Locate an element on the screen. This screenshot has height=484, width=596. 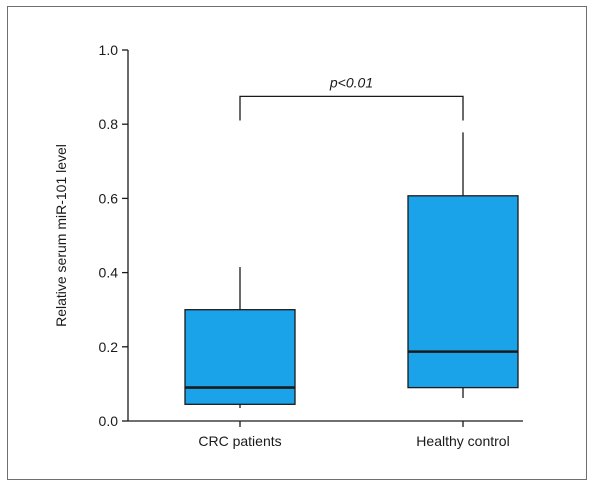
y-axis: 0.0 0.2 0.4 0.6 0.8 1.0 is located at coordinates (114, 235).